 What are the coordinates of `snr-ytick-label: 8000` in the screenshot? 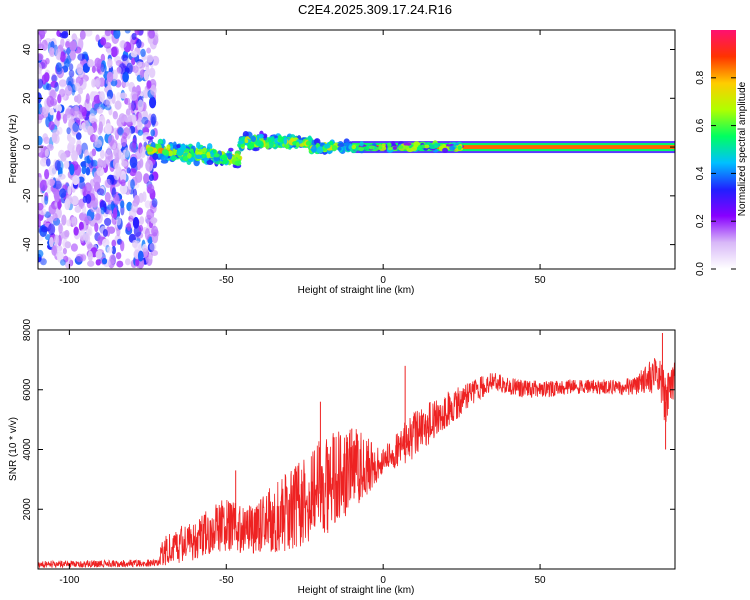 It's located at (27, 329).